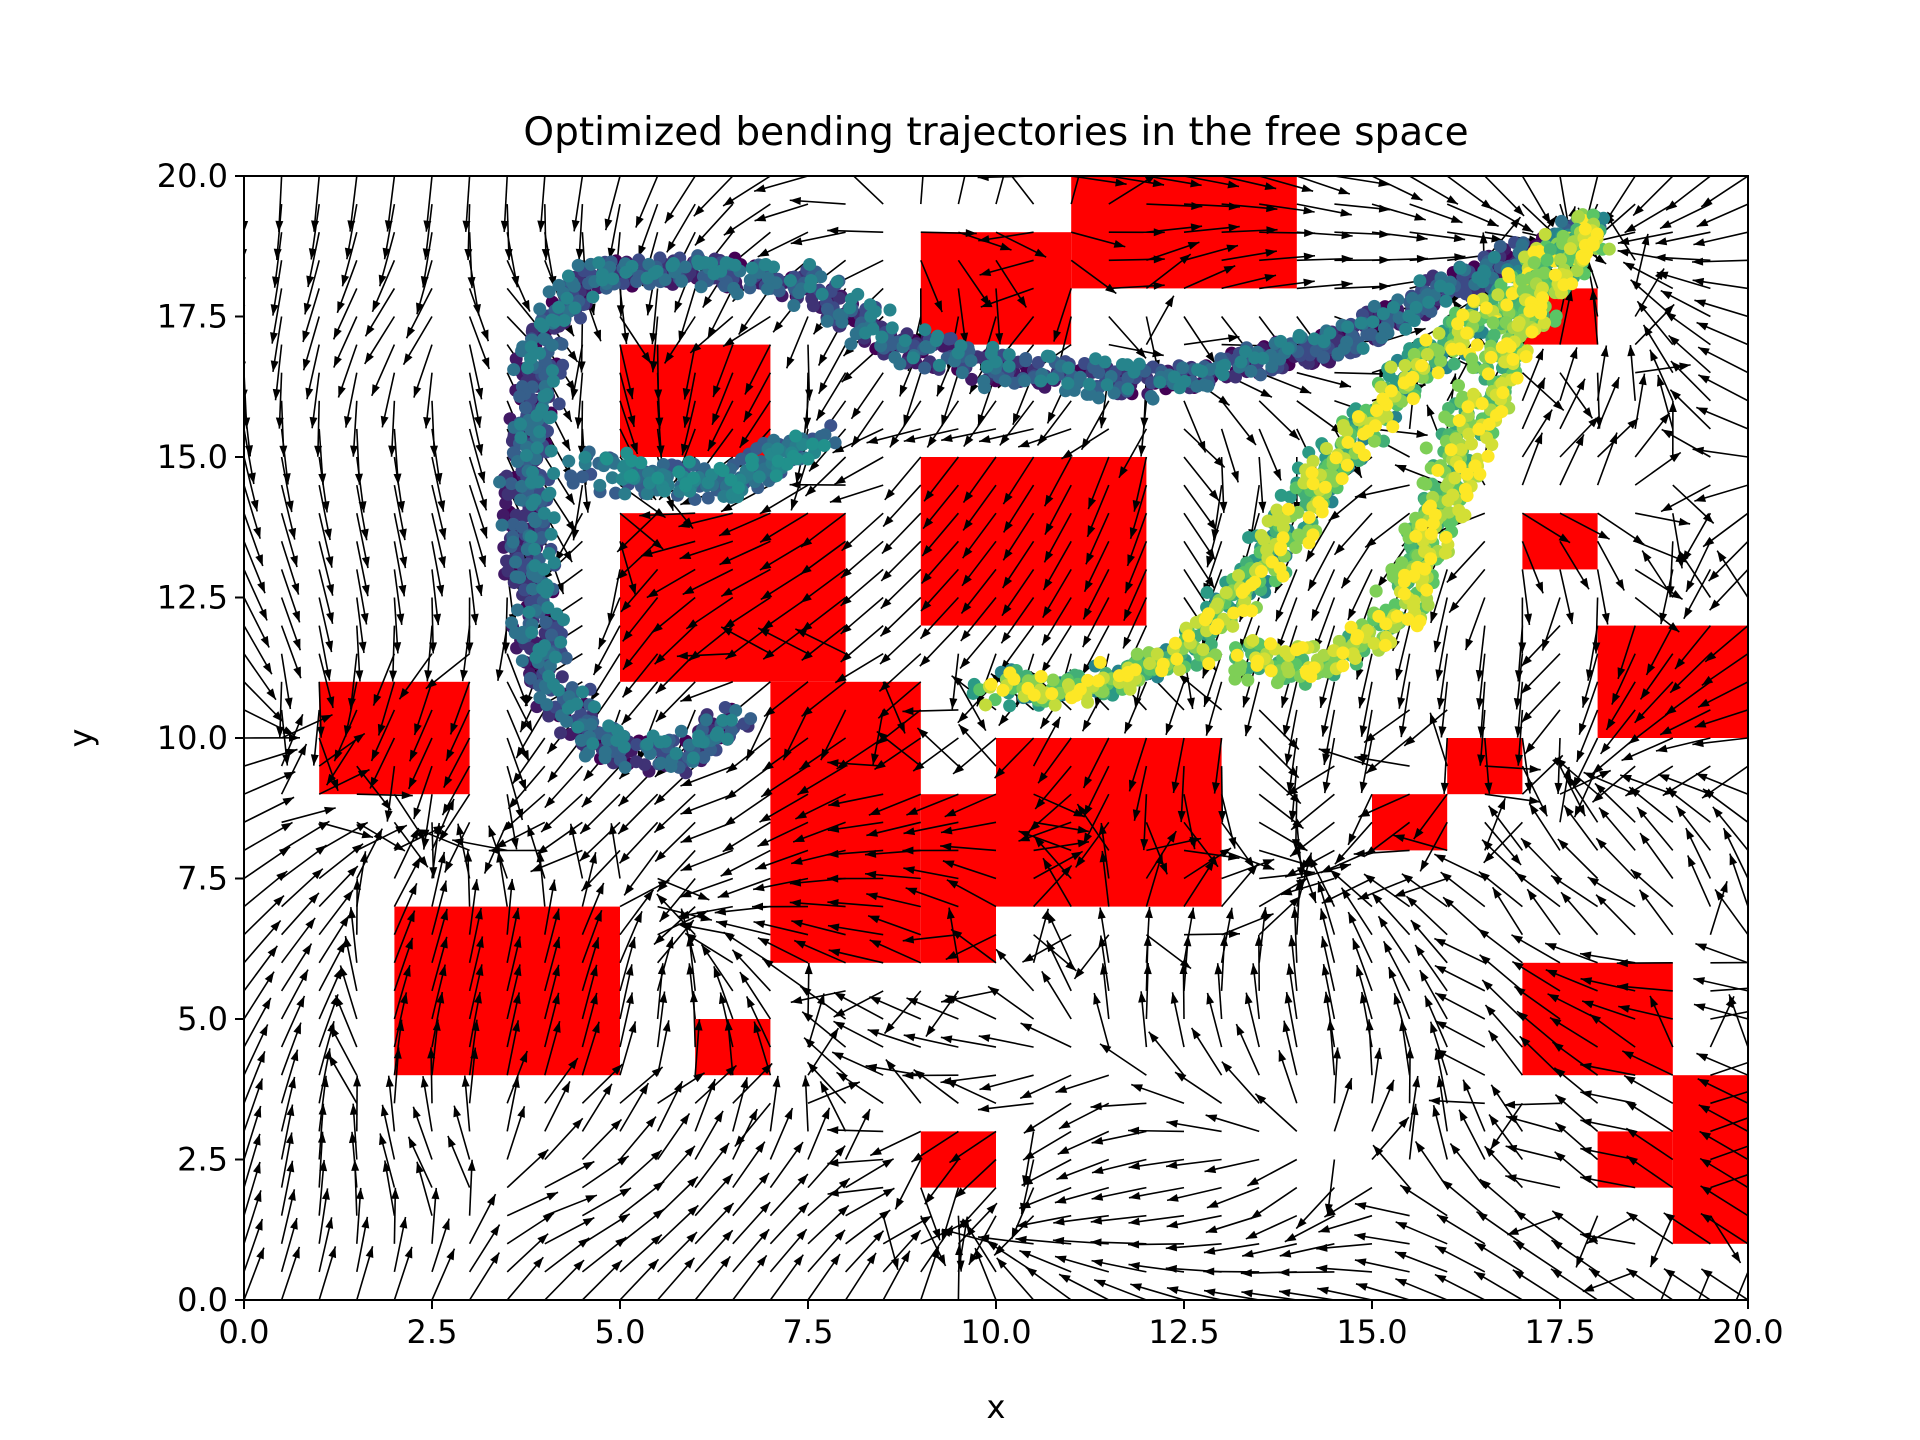 This screenshot has width=1920, height=1440. I want to click on y-tick-label: 17.5, so click(192, 317).